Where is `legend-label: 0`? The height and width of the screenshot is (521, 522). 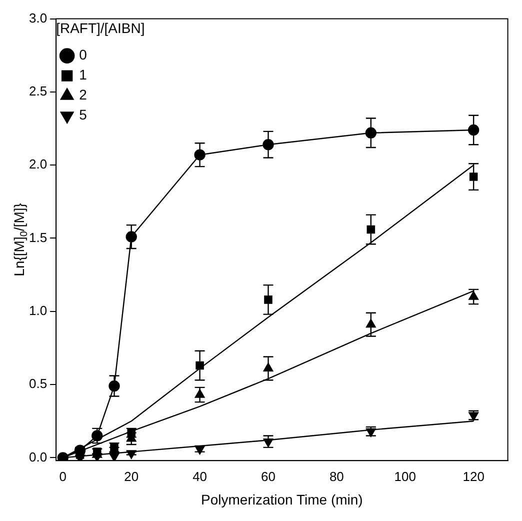 legend-label: 0 is located at coordinates (83, 54).